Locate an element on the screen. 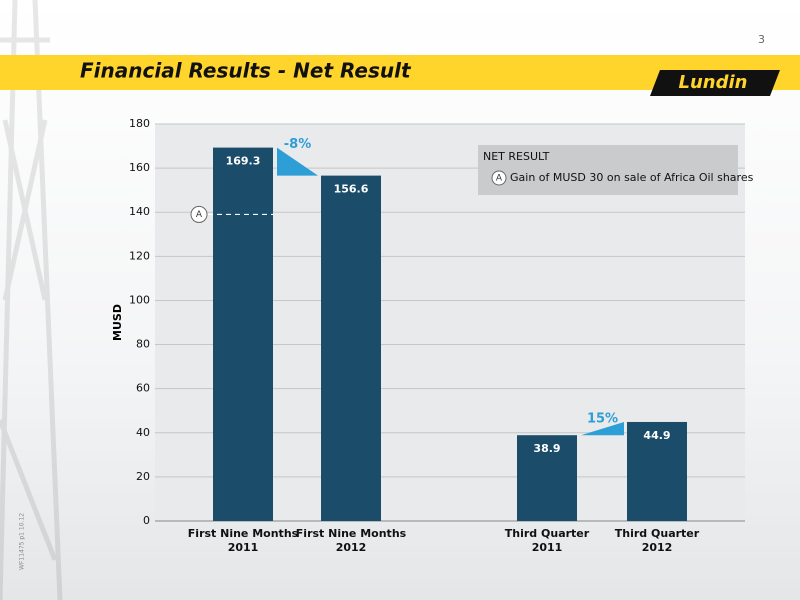 The image size is (800, 600). y-axis-label: MUSD is located at coordinates (117, 322).